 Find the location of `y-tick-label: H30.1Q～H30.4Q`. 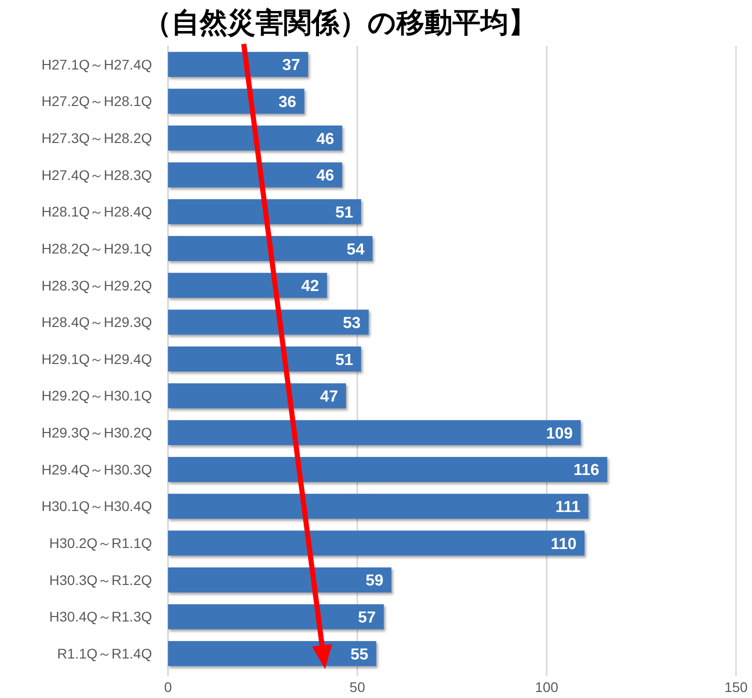

y-tick-label: H30.1Q～H30.4Q is located at coordinates (97, 506).